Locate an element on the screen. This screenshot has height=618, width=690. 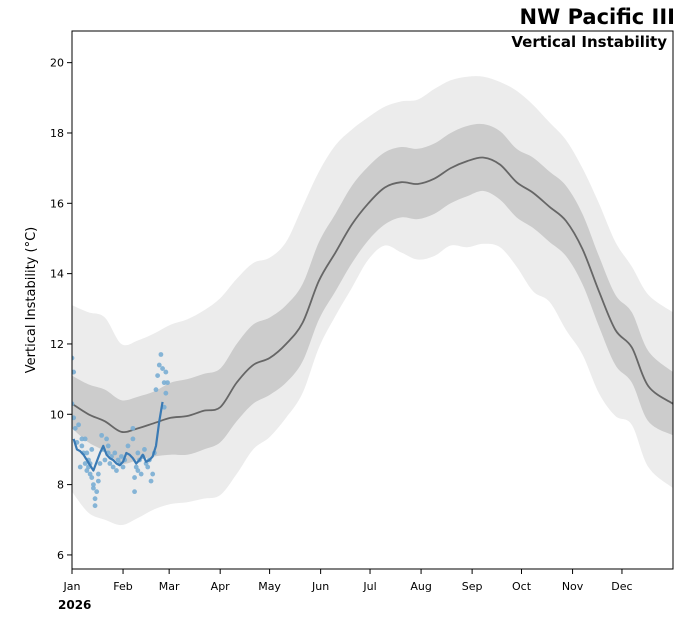
x-tick-label: Mar is located at coordinates (169, 586).